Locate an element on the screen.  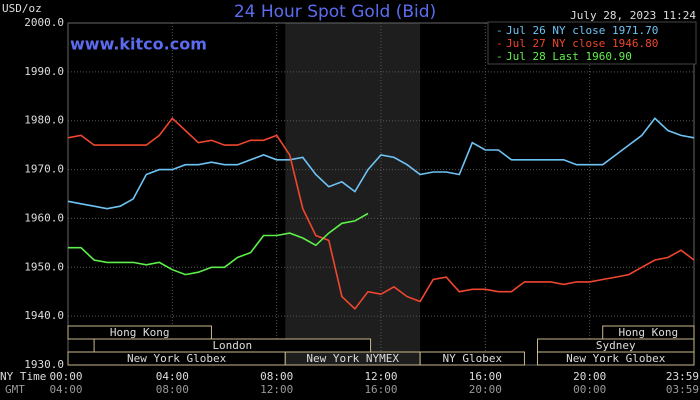
y-tick-label: 1940.0 is located at coordinates (44, 315).